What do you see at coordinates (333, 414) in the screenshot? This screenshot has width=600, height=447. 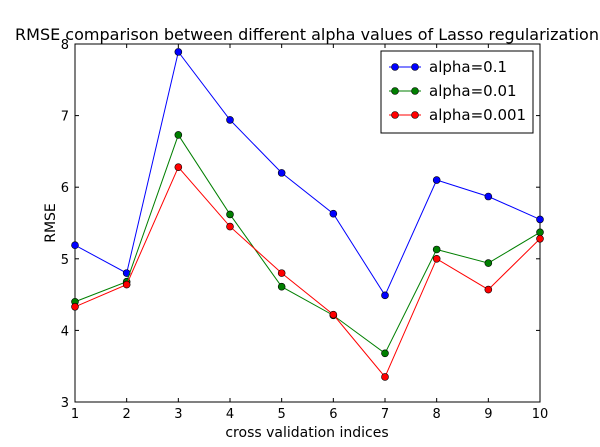 I see `x-tick-label: 6` at bounding box center [333, 414].